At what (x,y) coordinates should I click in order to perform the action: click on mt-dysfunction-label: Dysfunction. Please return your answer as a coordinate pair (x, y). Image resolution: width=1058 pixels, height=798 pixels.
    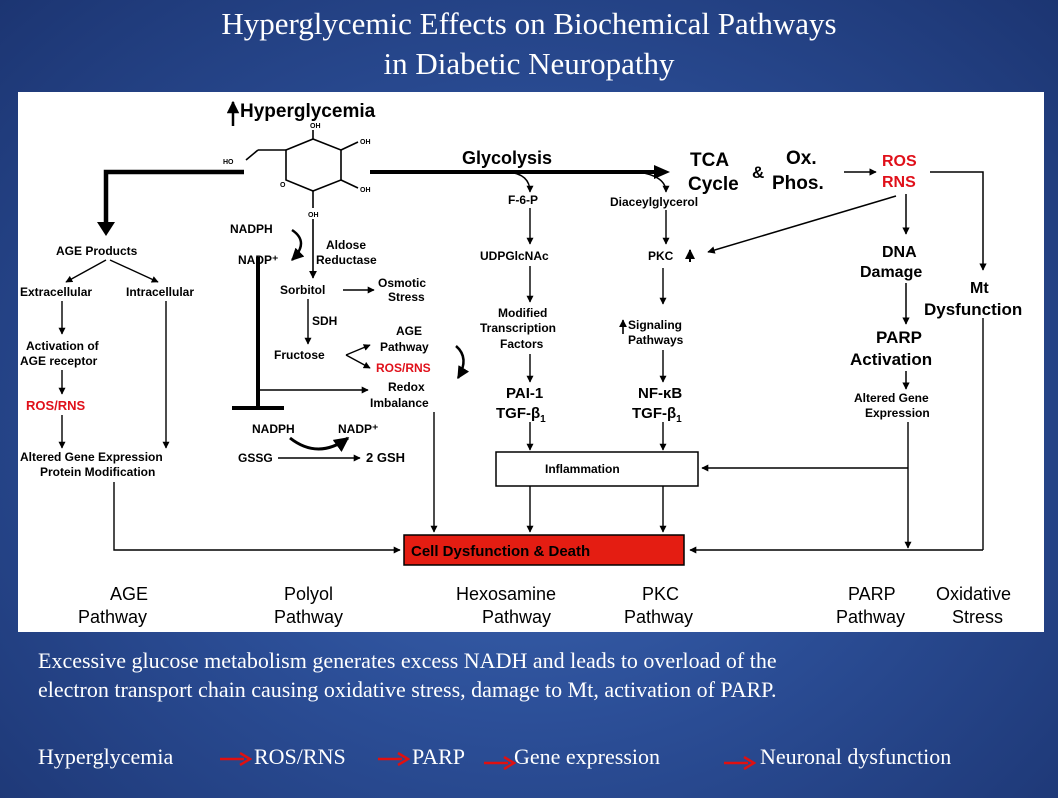
    Looking at the image, I should click on (973, 309).